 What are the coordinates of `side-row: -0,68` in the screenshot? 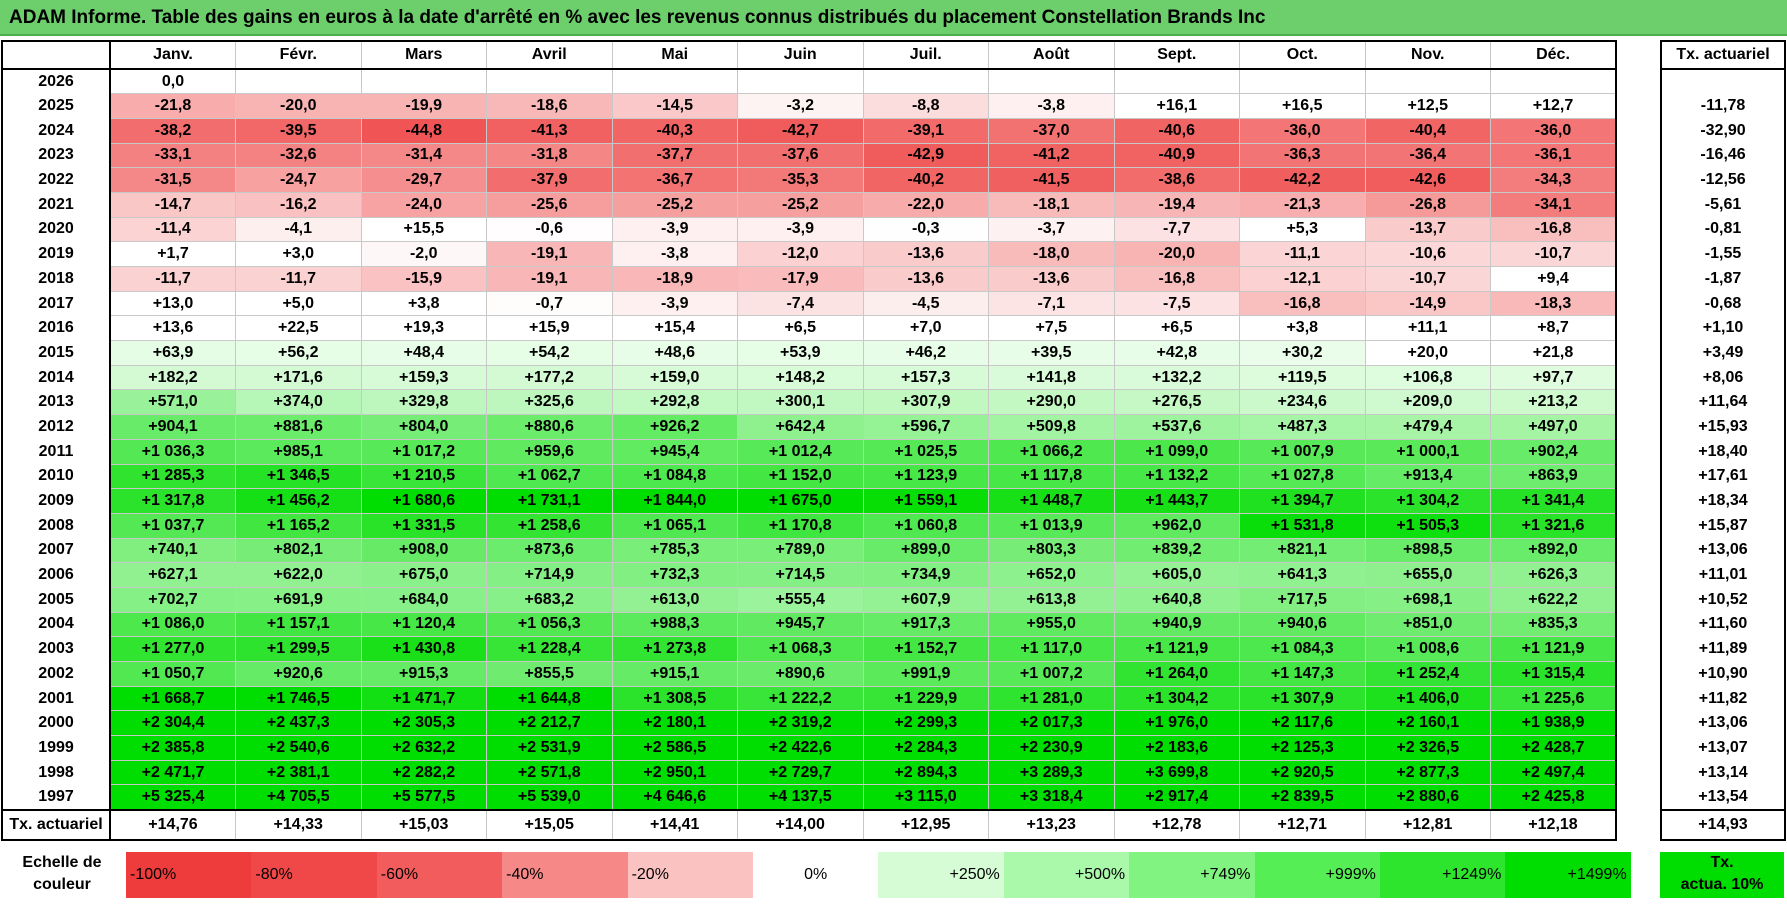 It's located at (1723, 303).